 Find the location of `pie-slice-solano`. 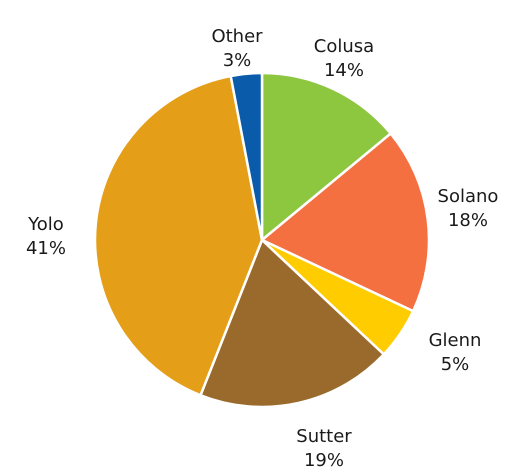

pie-slice-solano is located at coordinates (345, 222).